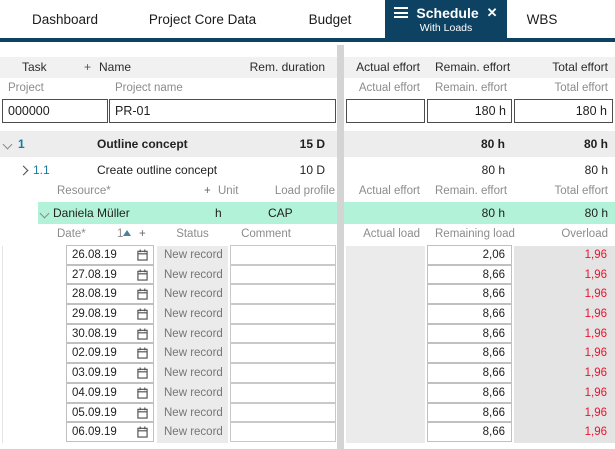  I want to click on date-cell: 03.09.19, so click(110, 373).